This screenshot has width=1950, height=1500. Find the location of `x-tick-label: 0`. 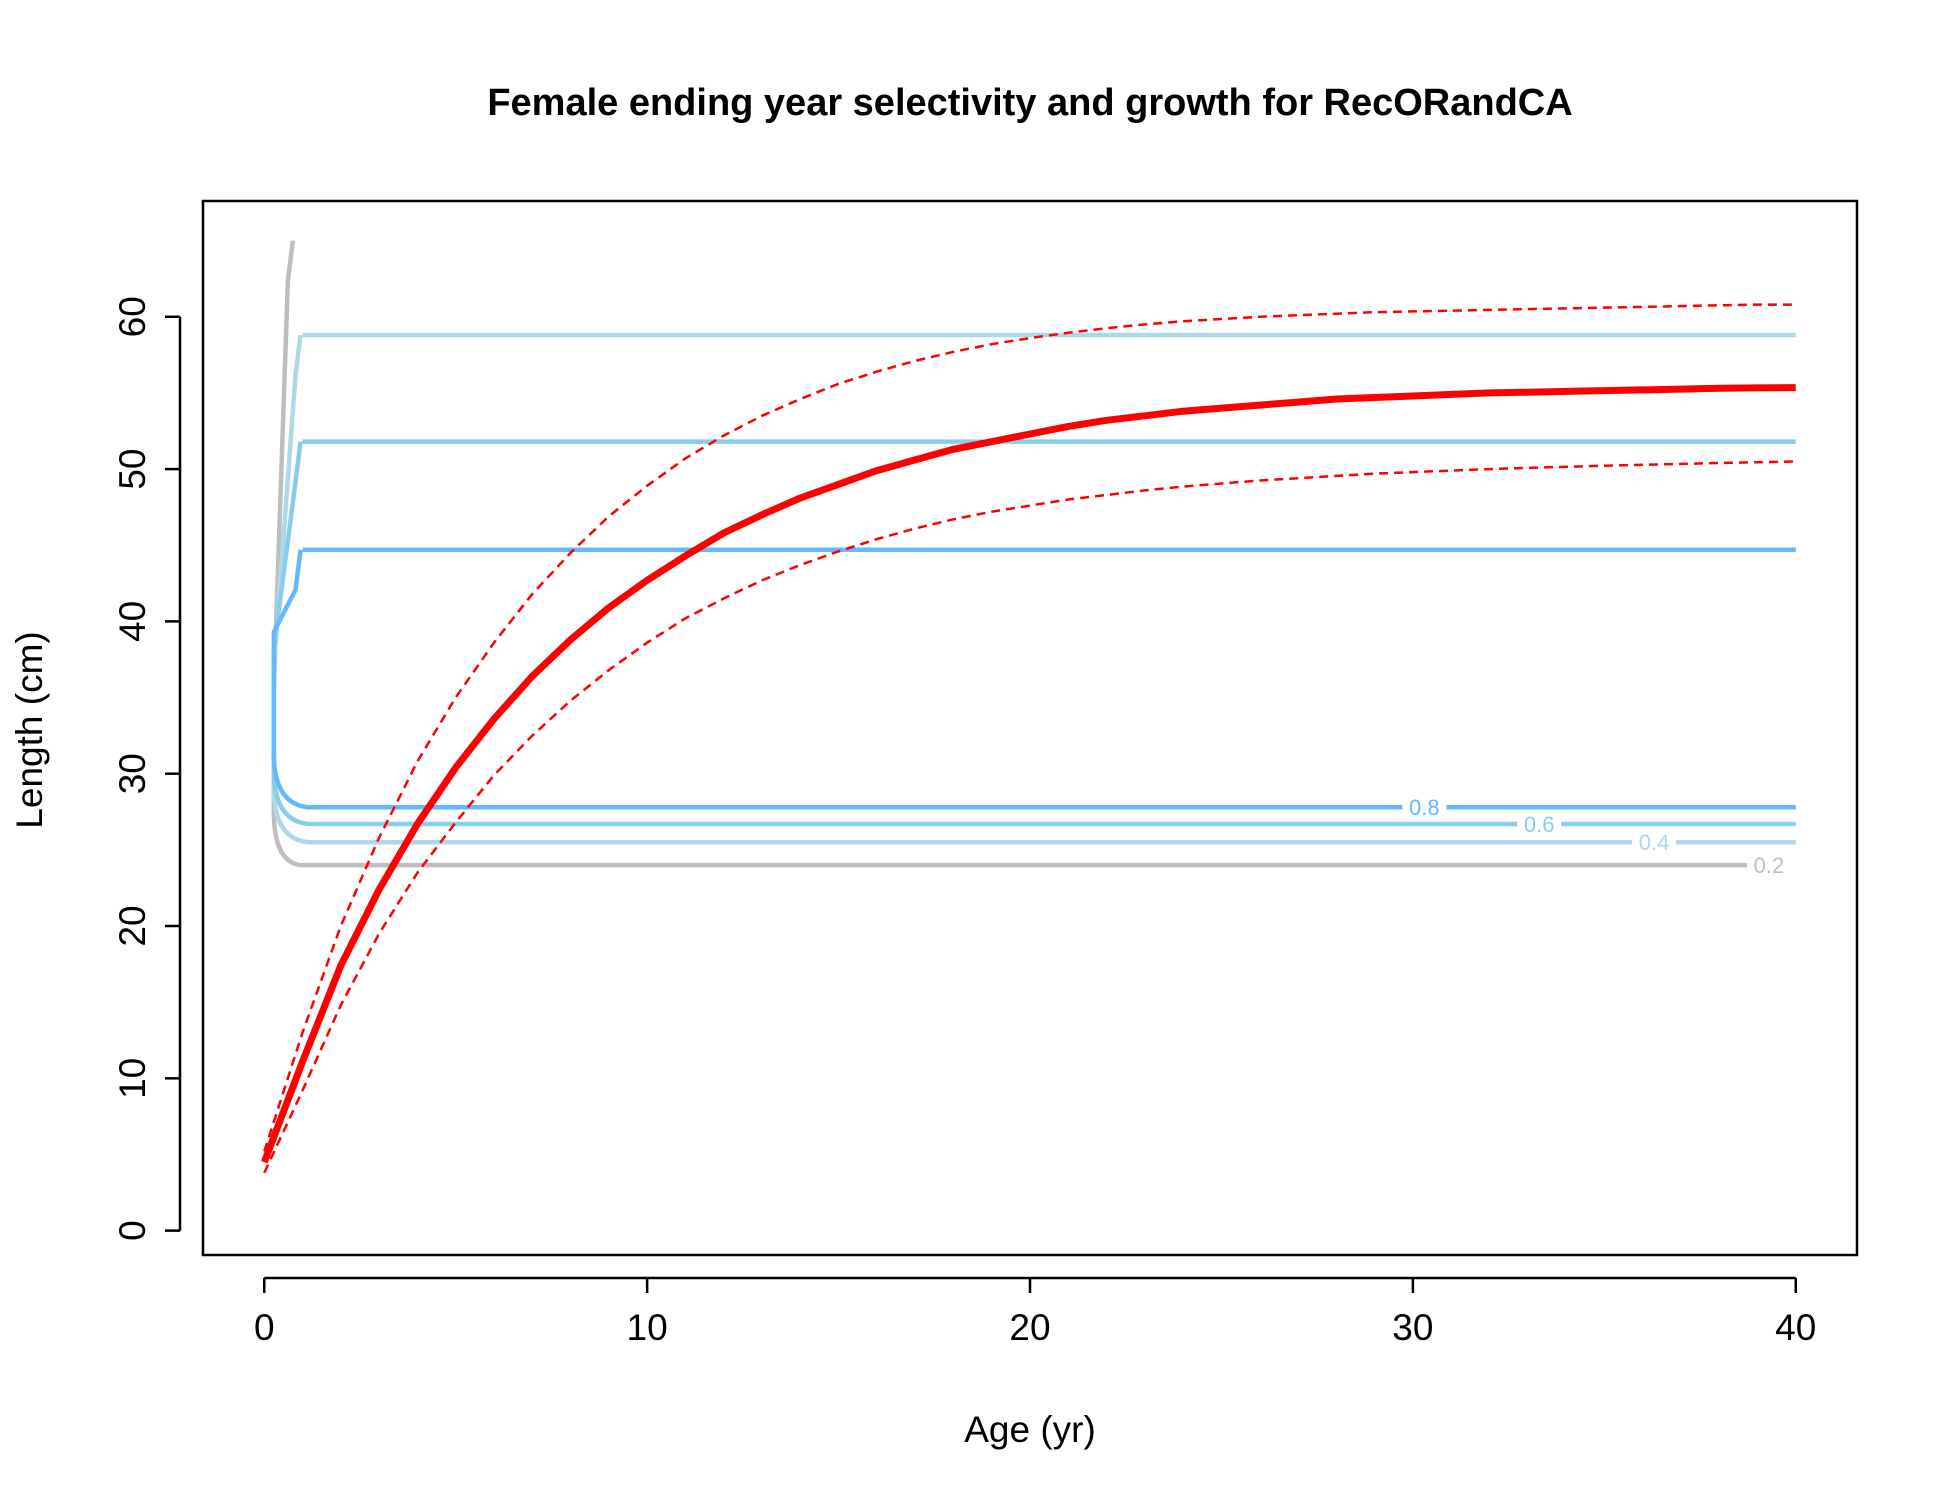

x-tick-label: 0 is located at coordinates (264, 1327).